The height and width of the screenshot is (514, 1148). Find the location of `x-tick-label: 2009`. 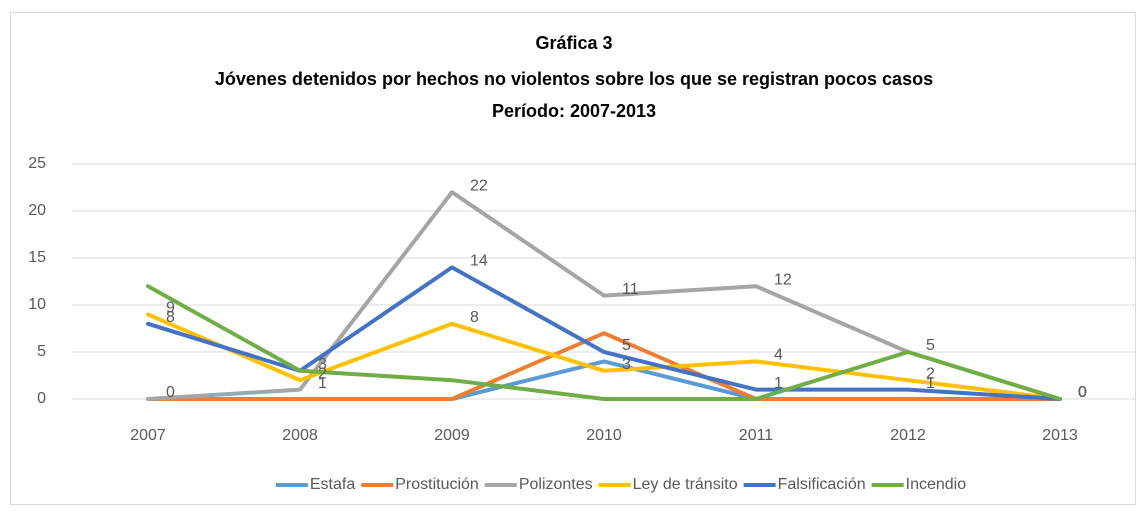

x-tick-label: 2009 is located at coordinates (452, 435).